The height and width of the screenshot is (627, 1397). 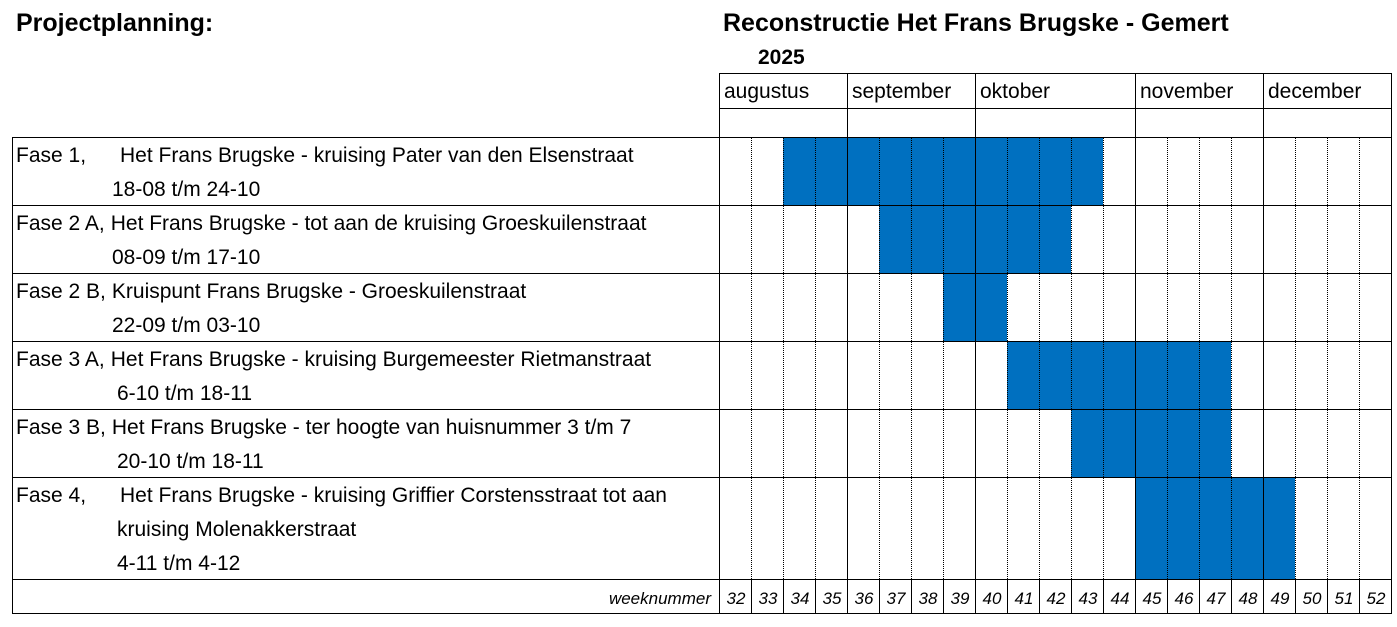 I want to click on week-tick-label: 52, so click(x=1376, y=598).